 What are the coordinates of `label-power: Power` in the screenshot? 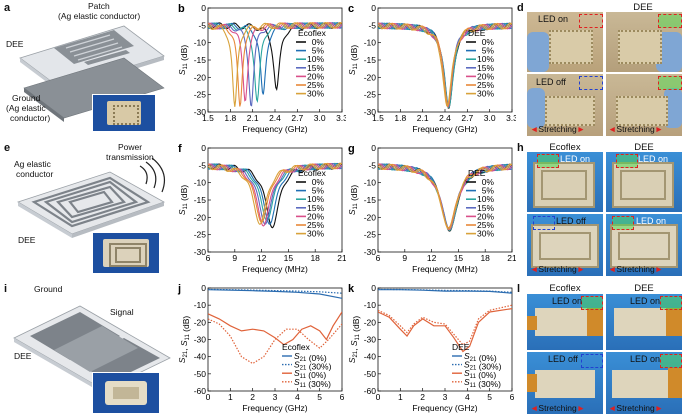 It's located at (130, 147).